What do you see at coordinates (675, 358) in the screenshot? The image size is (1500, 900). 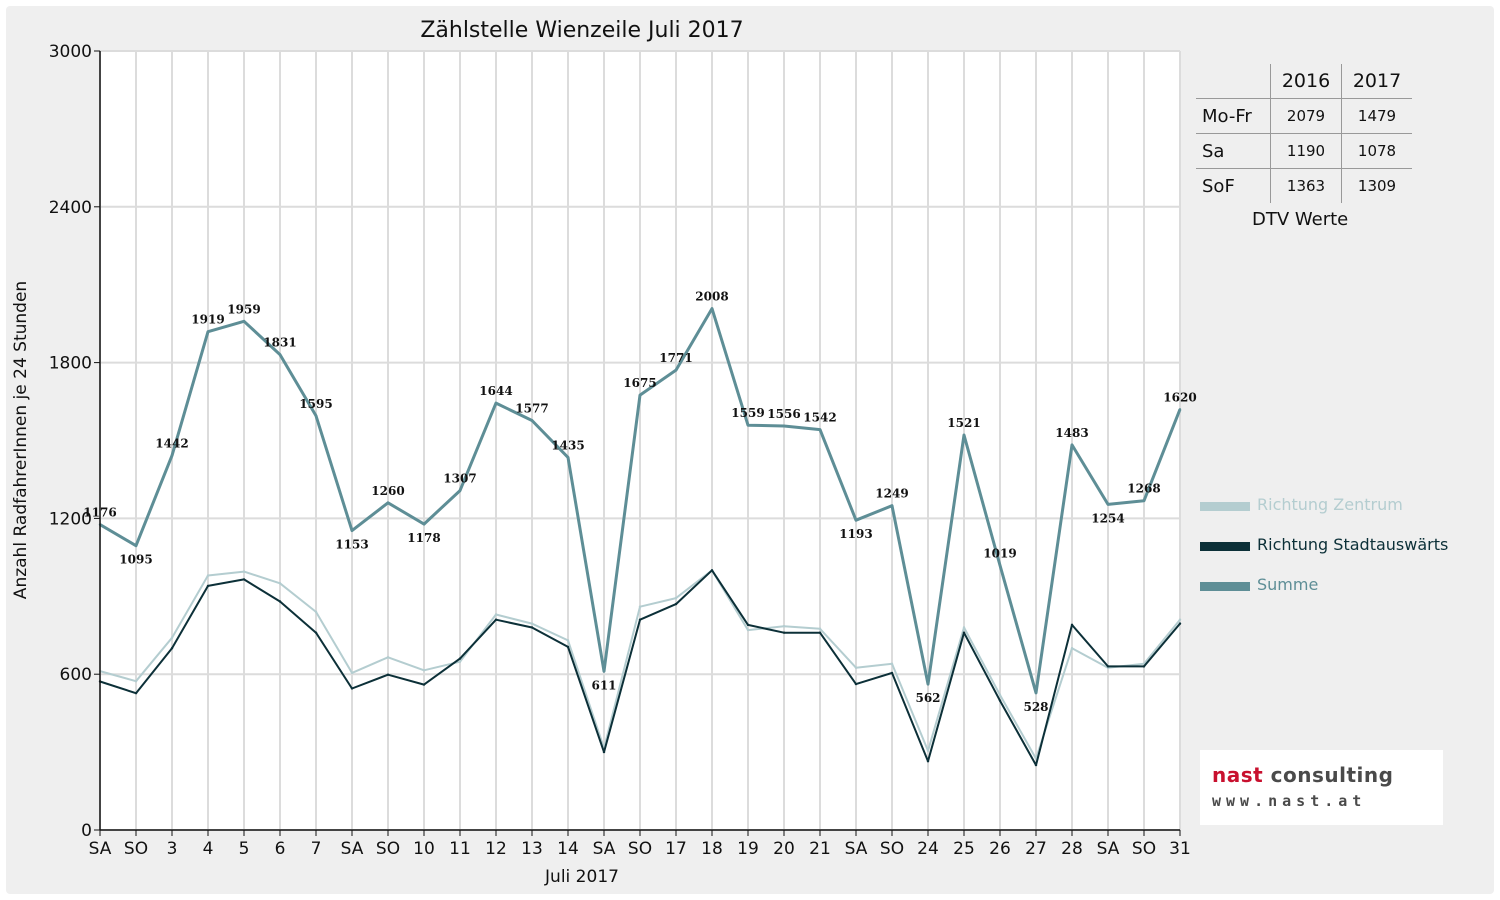 I see `data-label: 1771` at bounding box center [675, 358].